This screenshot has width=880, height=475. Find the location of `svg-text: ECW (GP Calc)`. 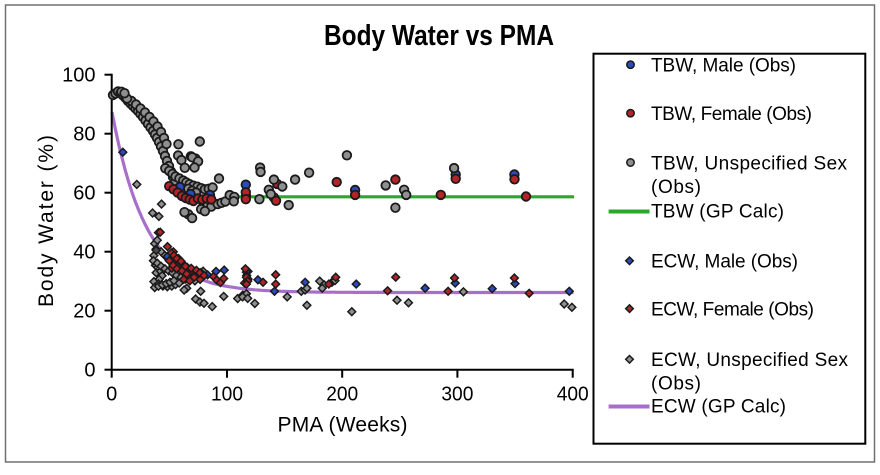

svg-text: ECW (GP Calc) is located at coordinates (718, 406).